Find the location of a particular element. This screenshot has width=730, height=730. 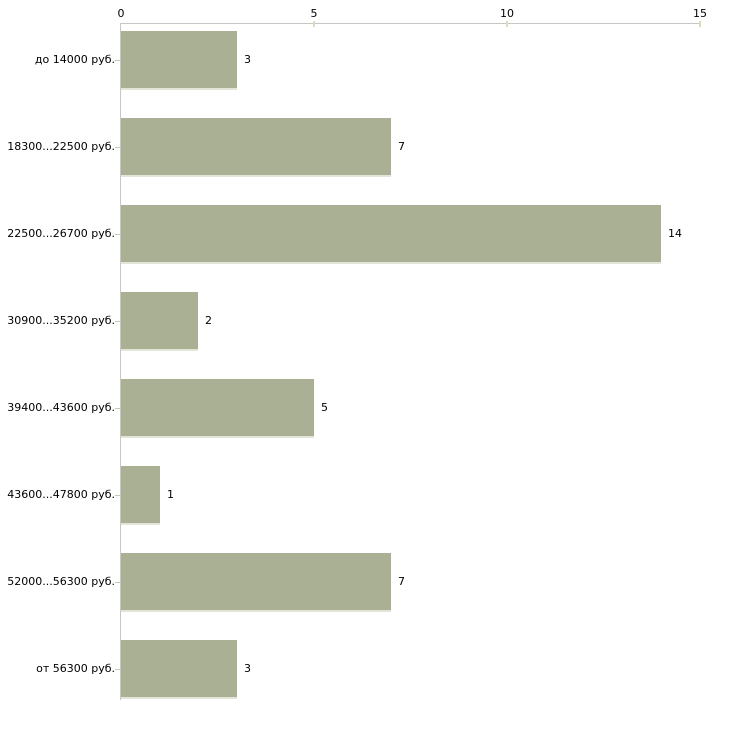

x-axis-tick-label: 5 is located at coordinates (314, 13).